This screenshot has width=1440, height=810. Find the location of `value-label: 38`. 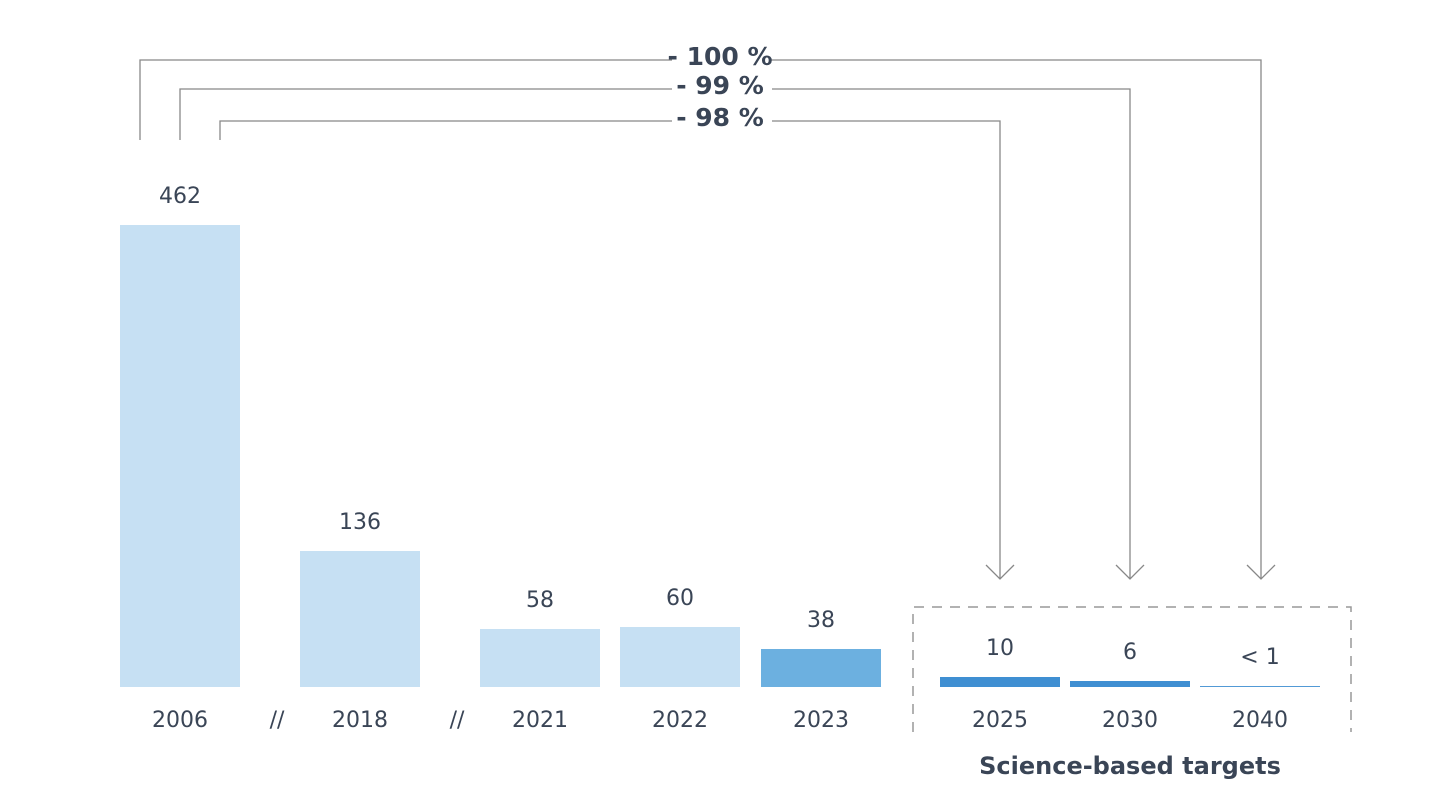

value-label: 38 is located at coordinates (821, 620).